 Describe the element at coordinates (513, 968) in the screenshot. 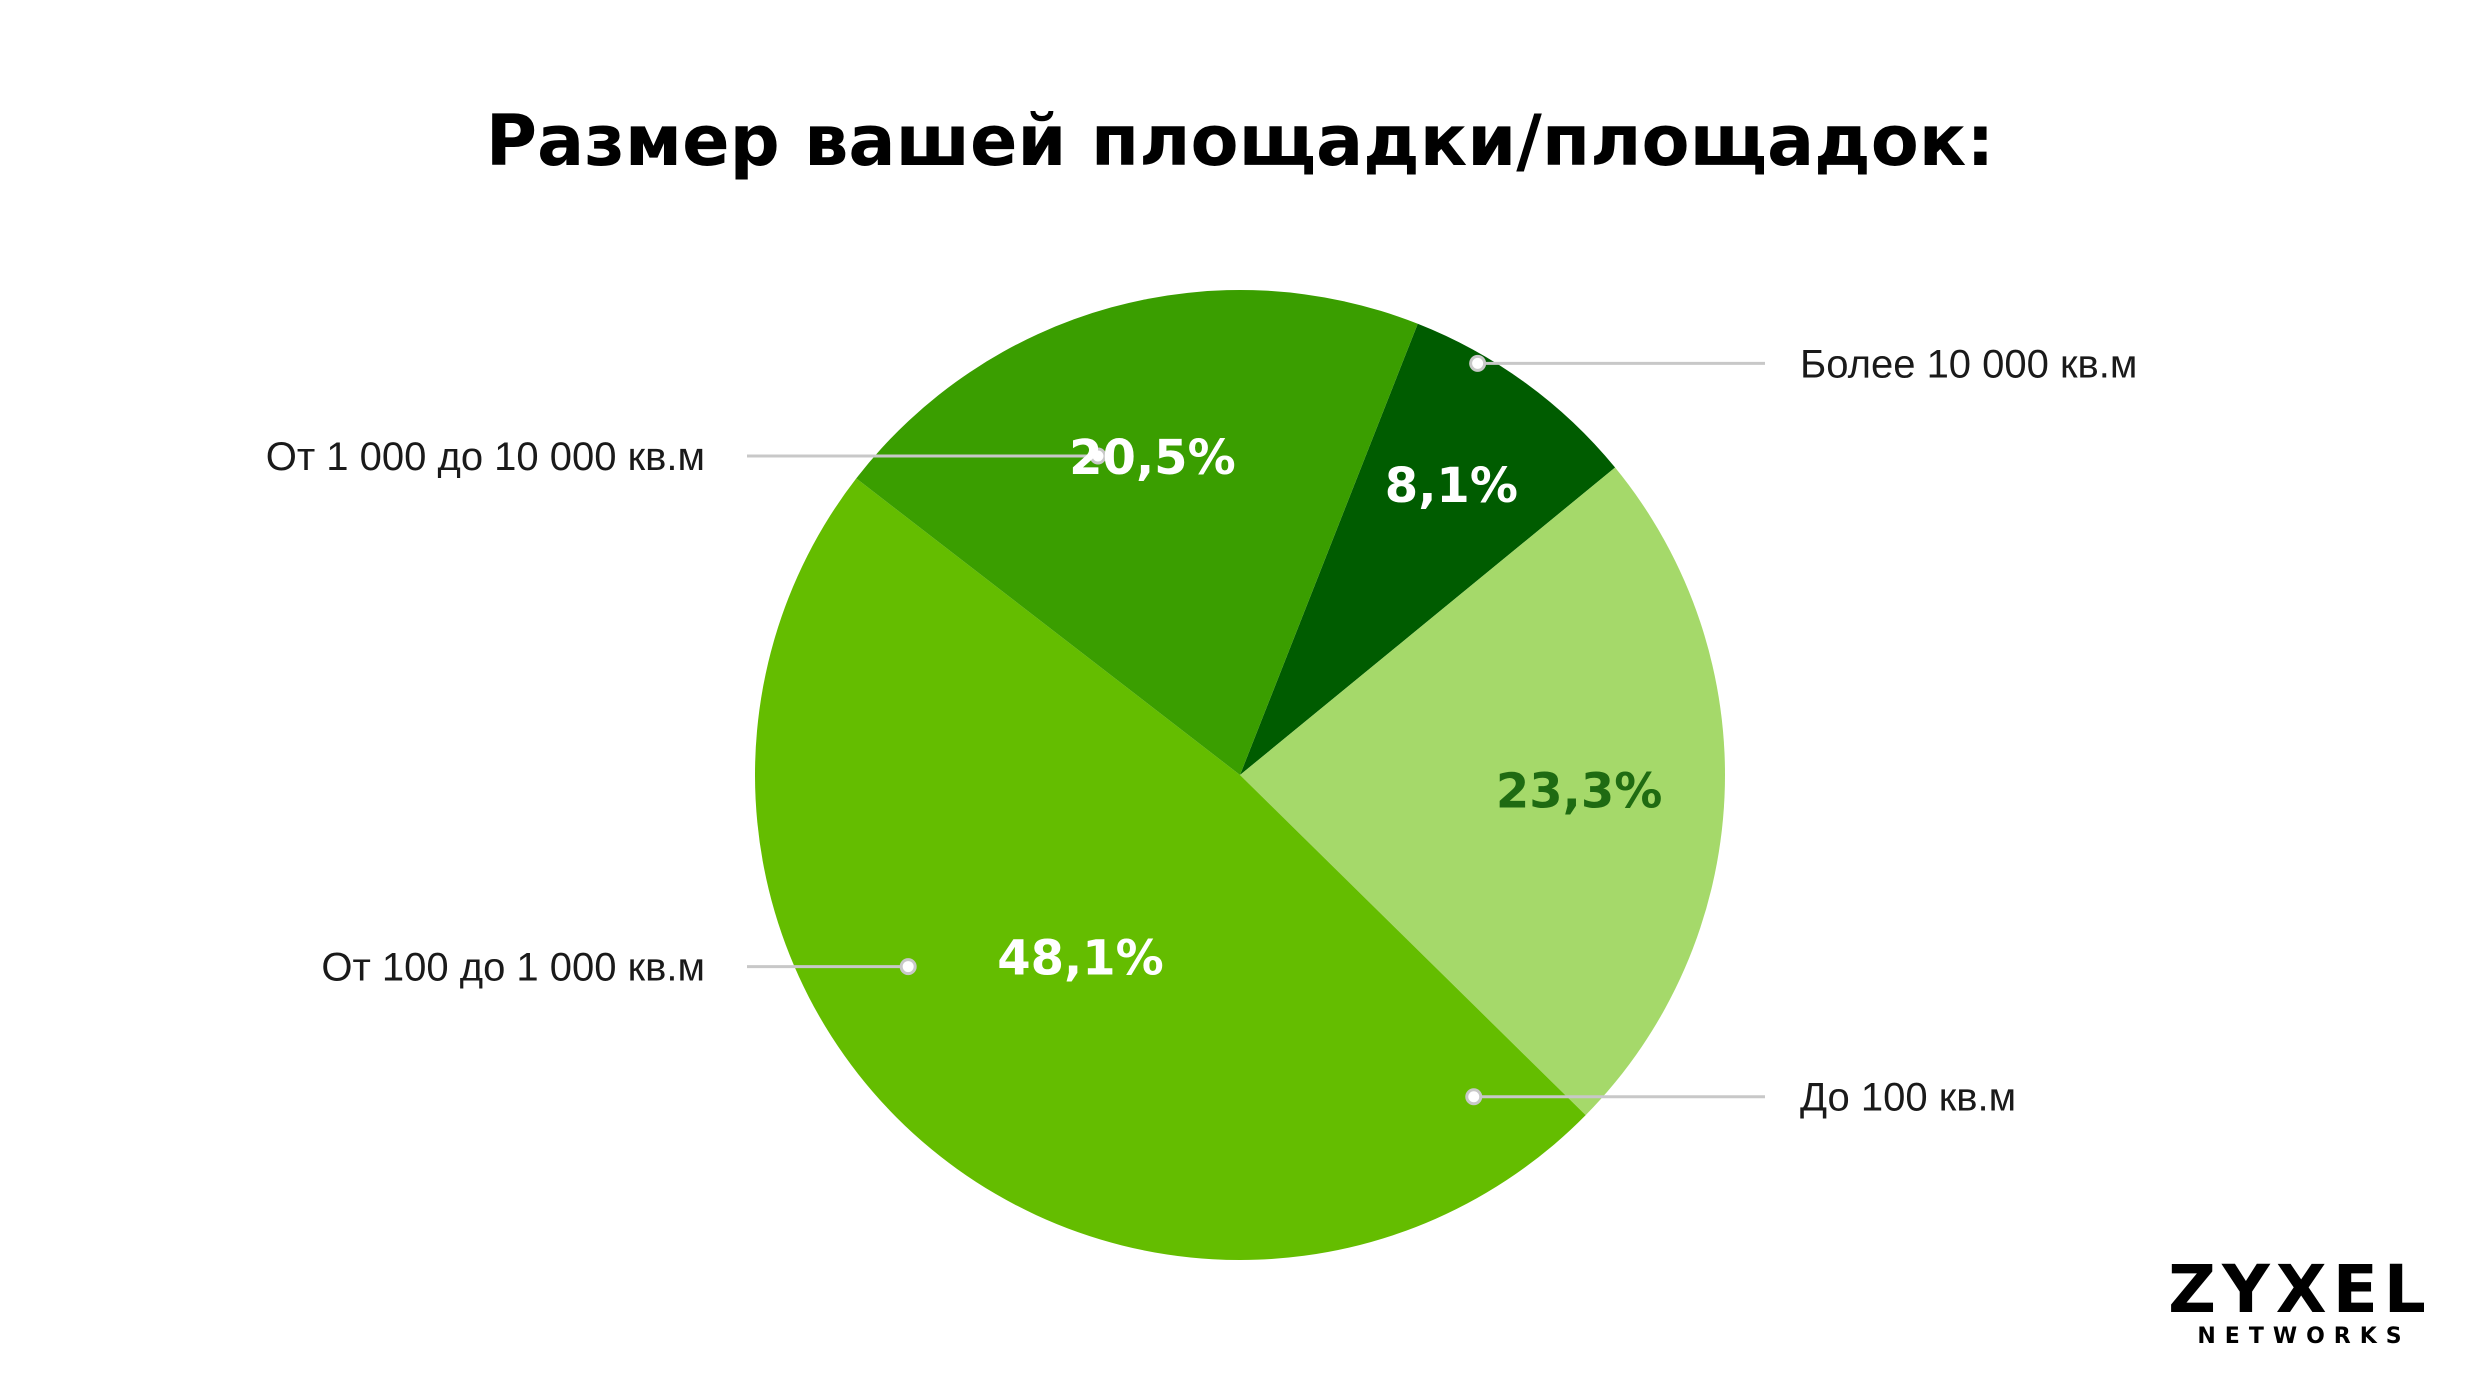

I see `category-label-100-1000: От 100 до 1 000 кв.м` at that location.